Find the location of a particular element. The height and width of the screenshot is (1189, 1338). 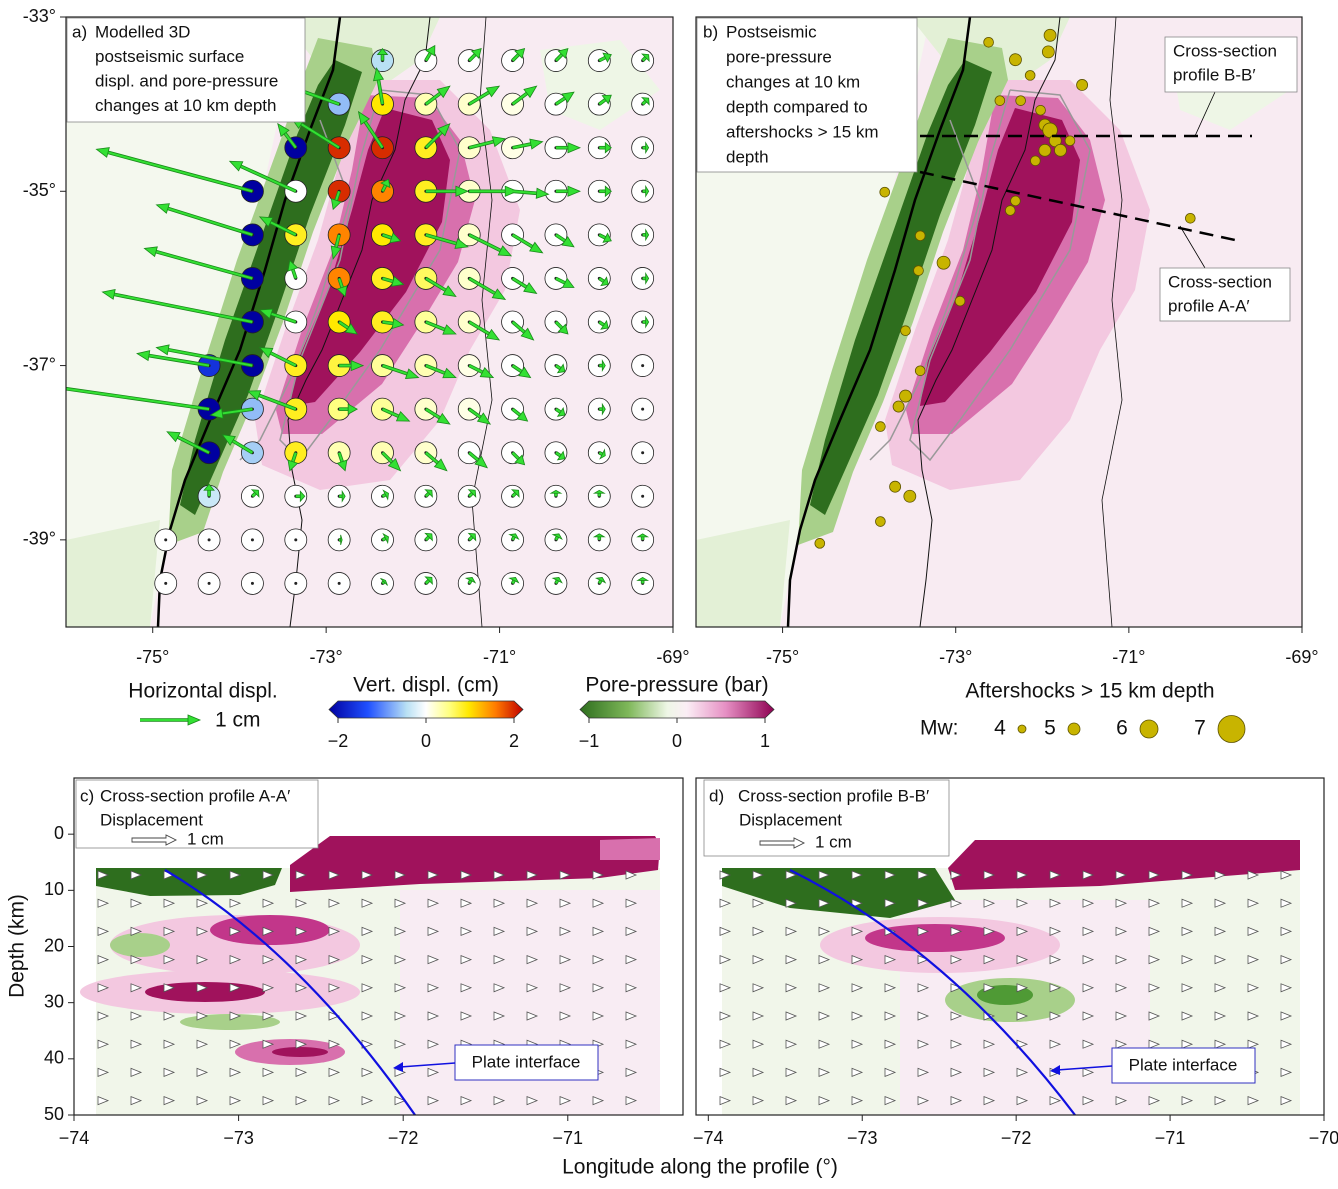

x-tick-label: −74 is located at coordinates (74, 1138).